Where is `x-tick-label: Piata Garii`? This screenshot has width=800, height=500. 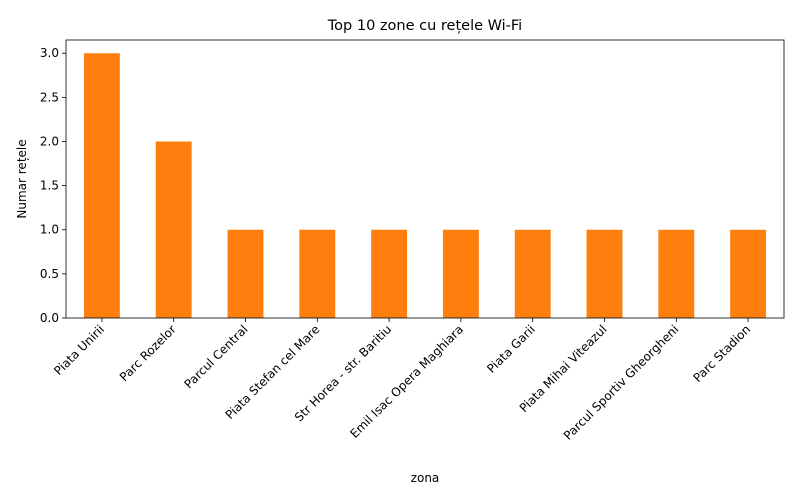 x-tick-label: Piata Garii is located at coordinates (511, 349).